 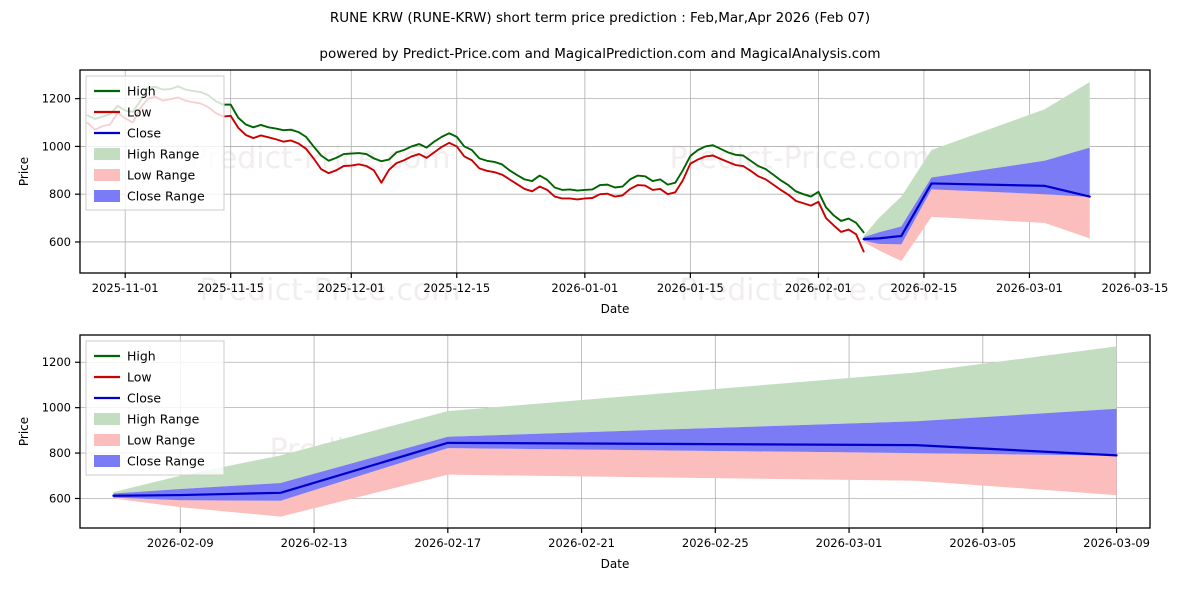 I want to click on x-tick-label: 2026-02-25, so click(x=715, y=543).